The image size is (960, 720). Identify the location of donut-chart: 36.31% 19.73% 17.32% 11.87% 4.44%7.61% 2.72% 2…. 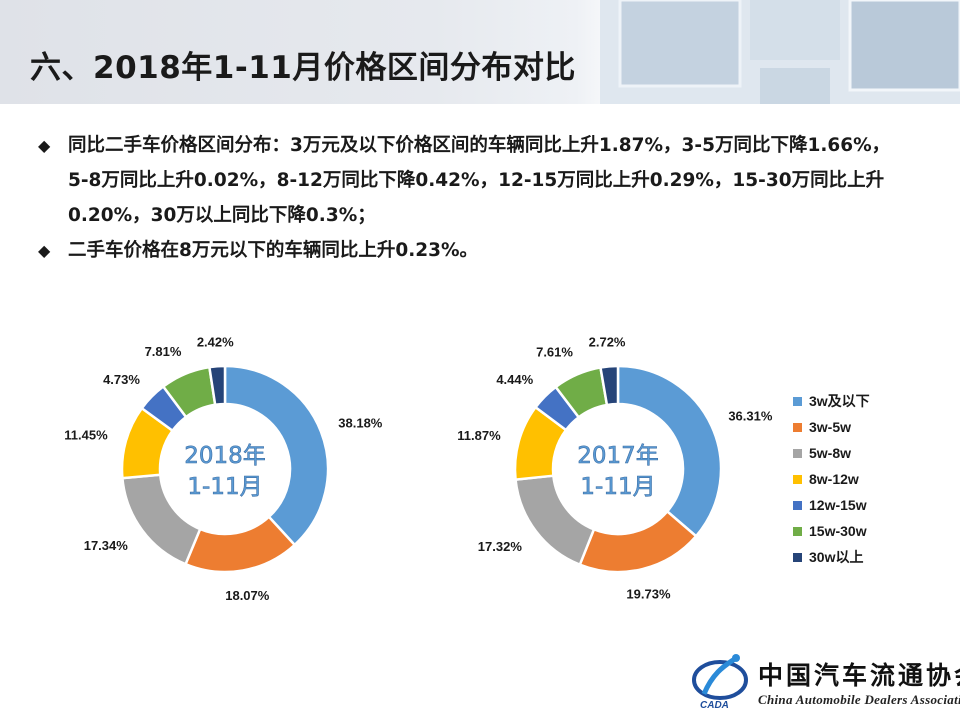
(615, 467).